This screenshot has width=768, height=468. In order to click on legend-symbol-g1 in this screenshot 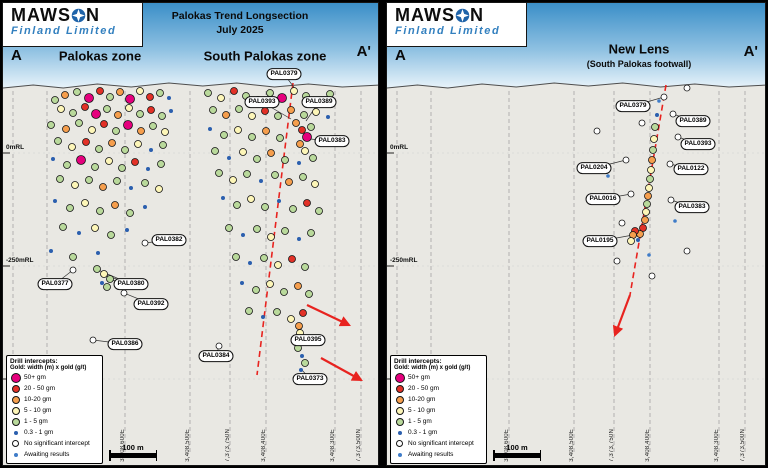, I will do `click(15, 421)`.